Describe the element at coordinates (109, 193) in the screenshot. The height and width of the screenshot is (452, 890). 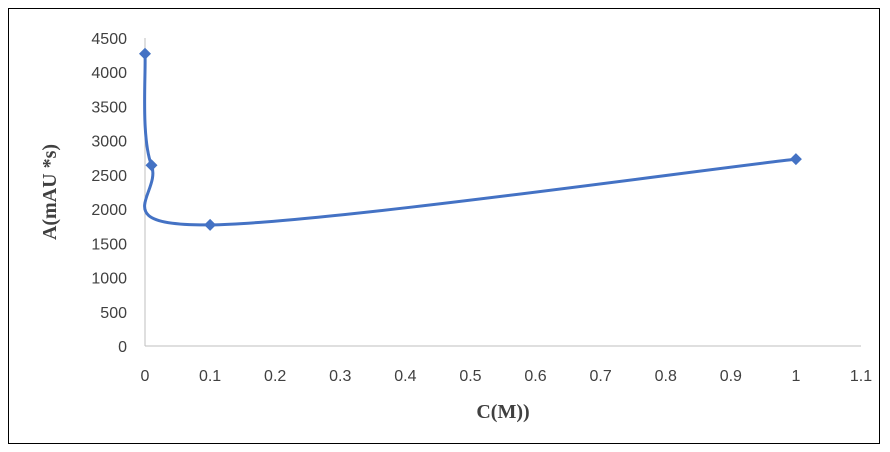
I see `y-axis-ticks: 0 500 1000 1500 2000 2500 3000 3500 4000 4500` at that location.